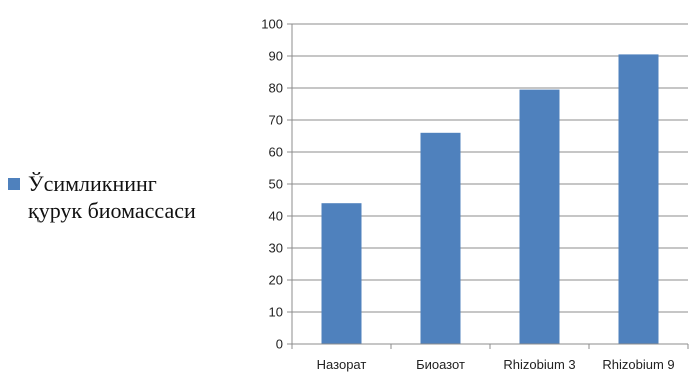 Image resolution: width=691 pixels, height=381 pixels. What do you see at coordinates (276, 280) in the screenshot?
I see `y-tick-label: 20` at bounding box center [276, 280].